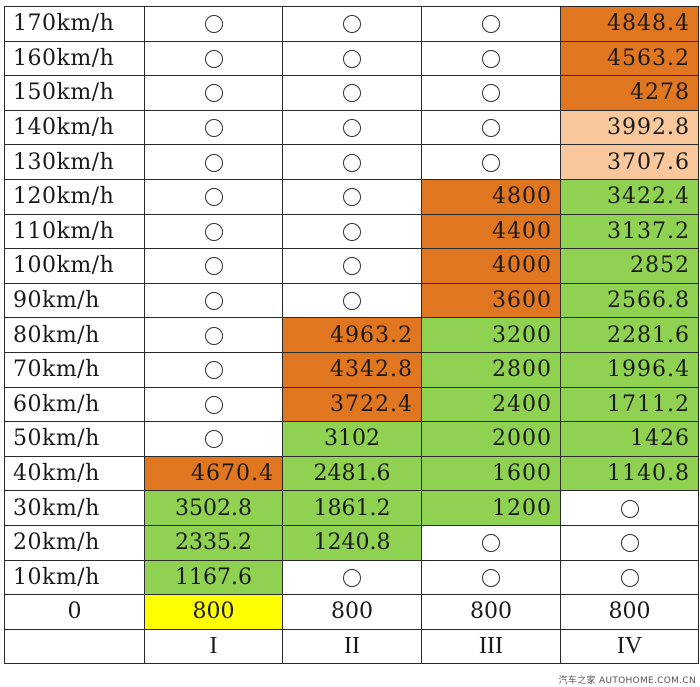 The image size is (700, 687). I want to click on table-row: 60km/h 3722.4 2400 1711.2, so click(351, 404).